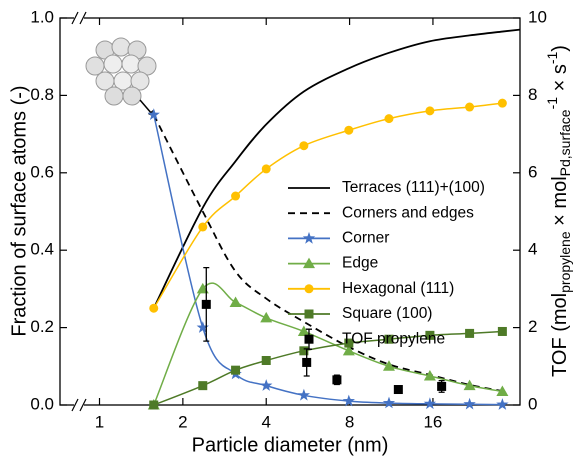 Image resolution: width=579 pixels, height=461 pixels. I want to click on legend-label: Corner, so click(365, 237).